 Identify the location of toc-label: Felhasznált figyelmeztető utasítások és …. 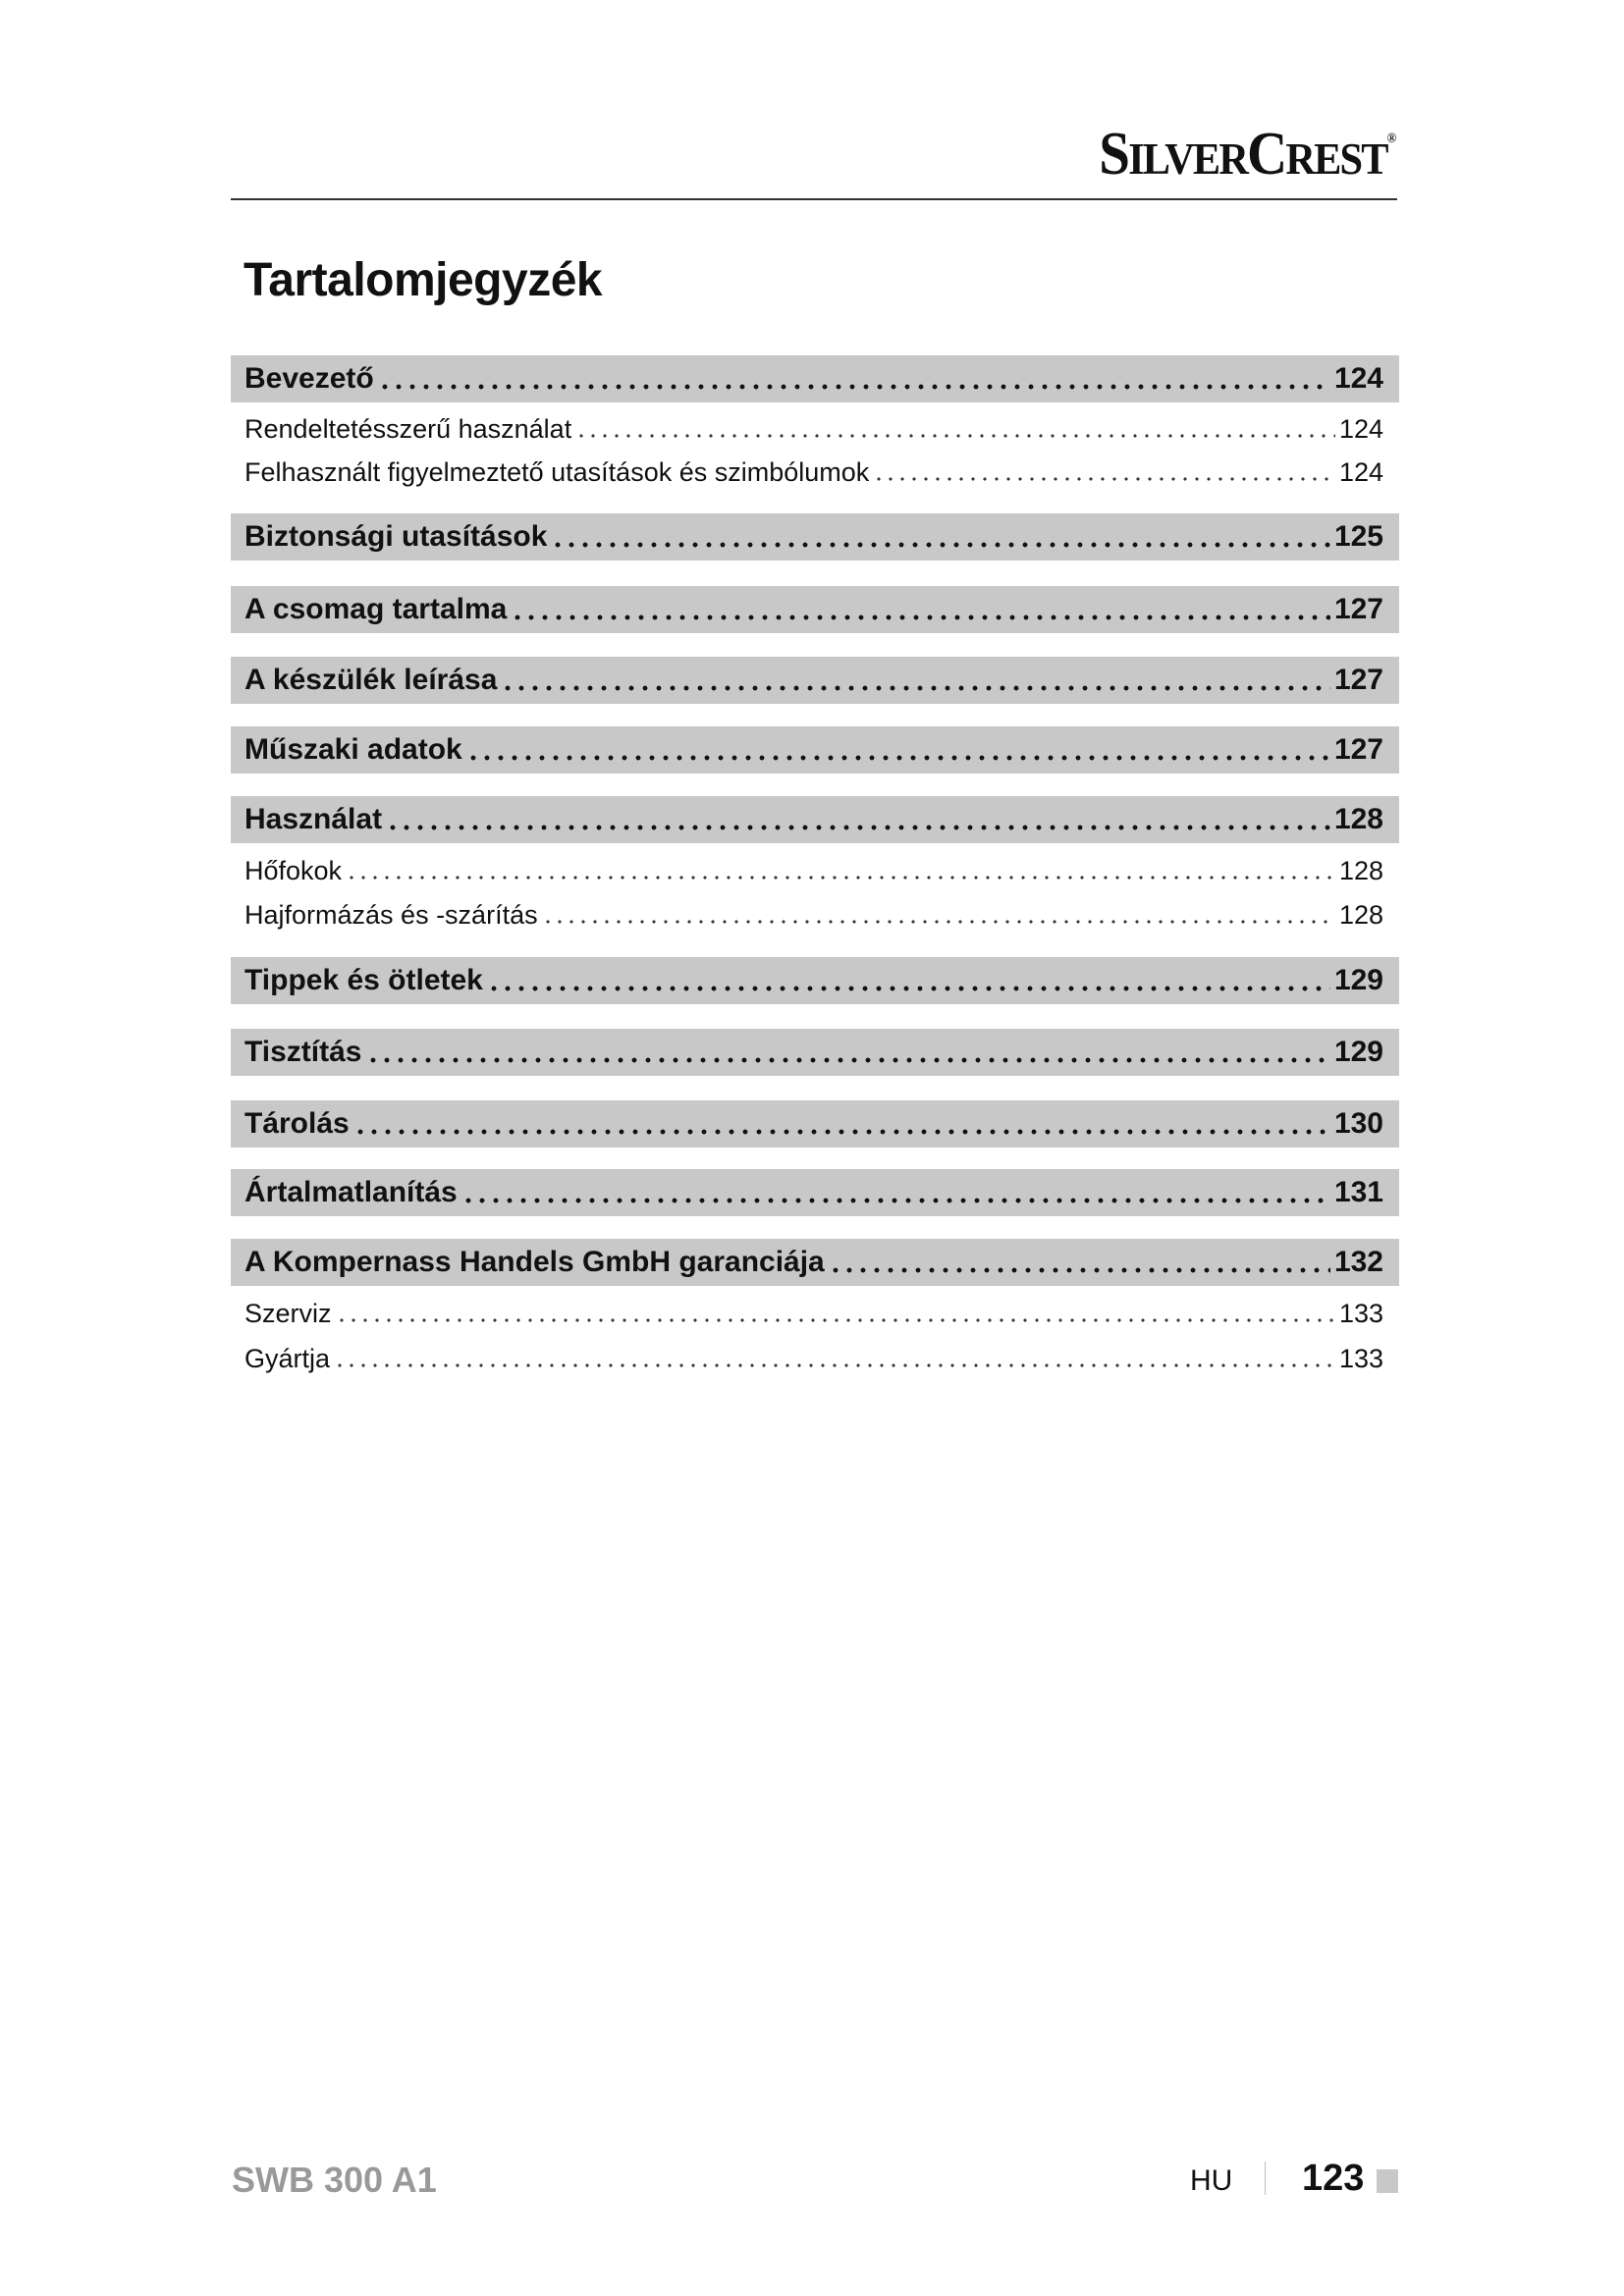
(557, 471).